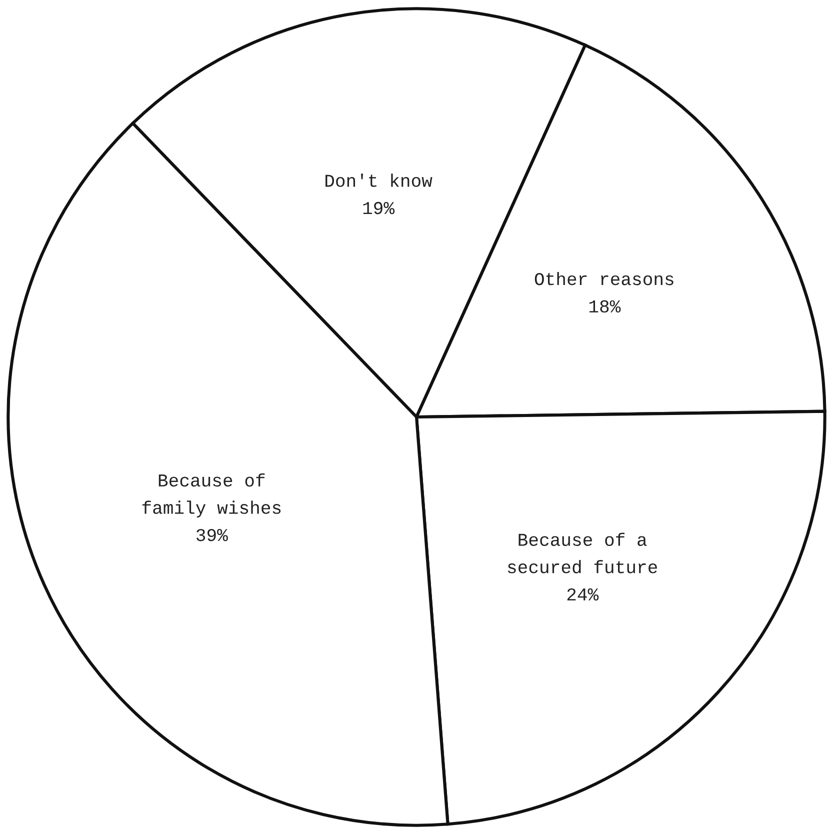  What do you see at coordinates (379, 180) in the screenshot?
I see `slice-label: Don't know` at bounding box center [379, 180].